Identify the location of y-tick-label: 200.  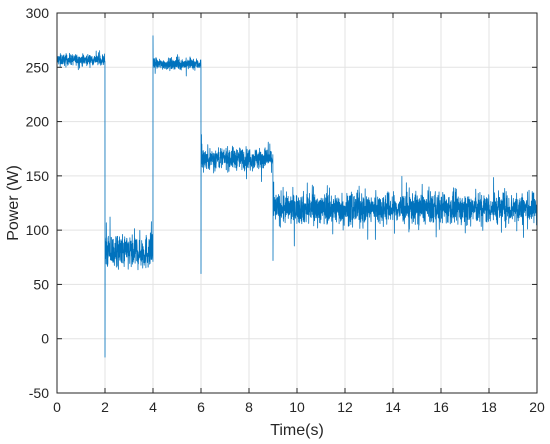
(38, 122).